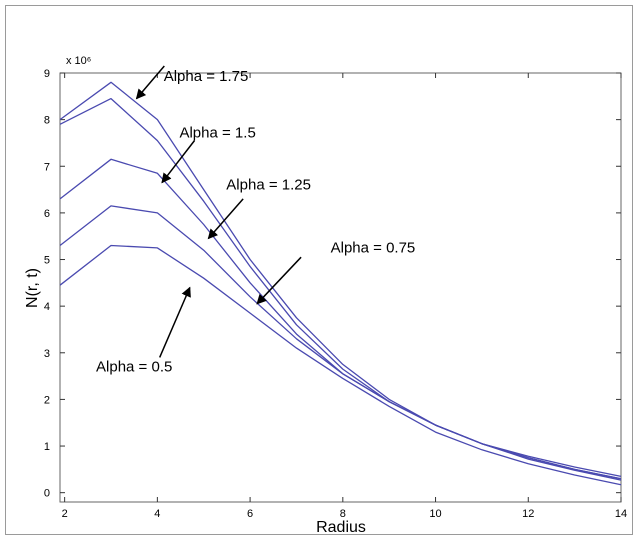  I want to click on y-tick-label: 0, so click(47, 494).